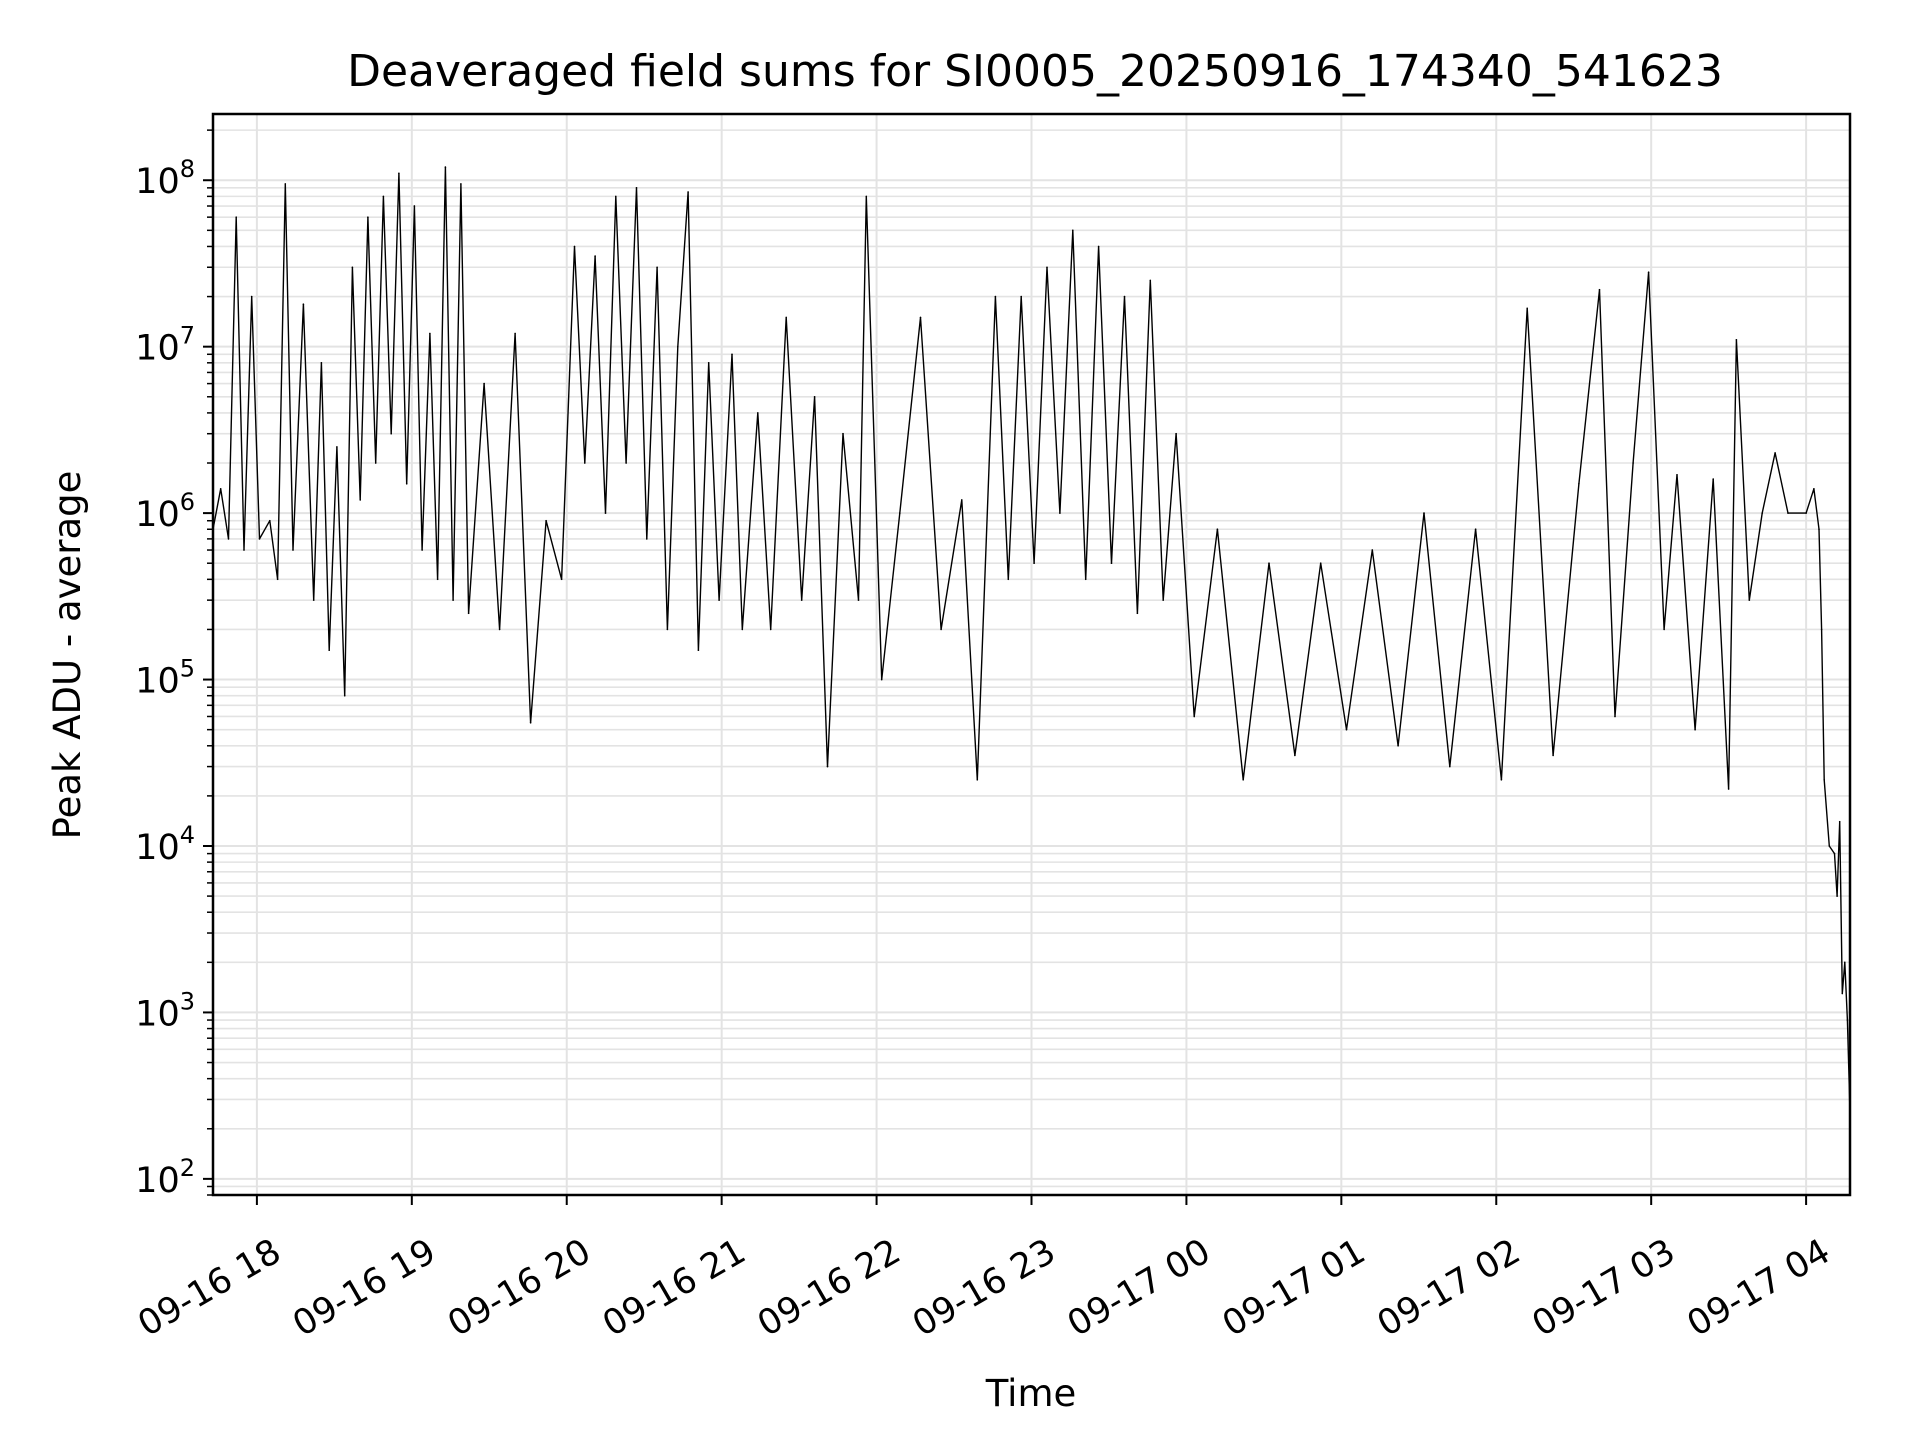 This screenshot has width=1920, height=1440. What do you see at coordinates (165, 1177) in the screenshot?
I see `y-tick-label: 10²` at bounding box center [165, 1177].